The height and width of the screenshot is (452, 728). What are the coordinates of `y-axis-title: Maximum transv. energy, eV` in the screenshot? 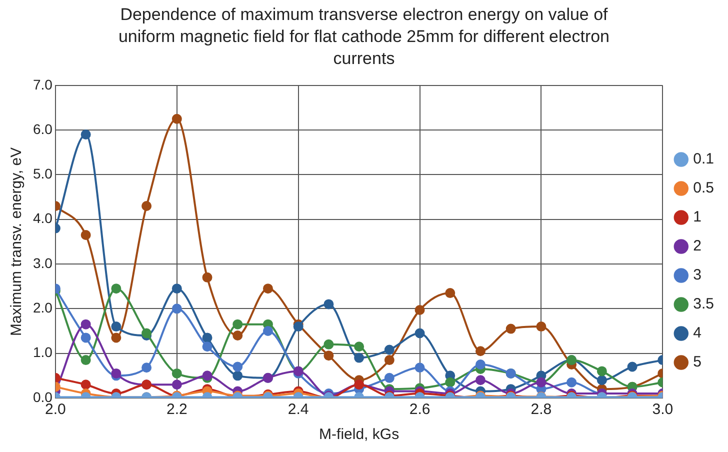 It's located at (17, 241).